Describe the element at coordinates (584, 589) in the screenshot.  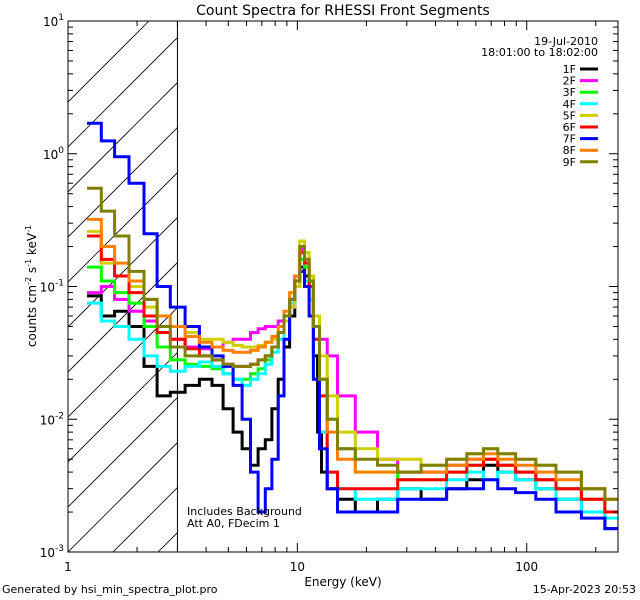
I see `timestamp-label: 15-Apr-2023 20:53` at that location.